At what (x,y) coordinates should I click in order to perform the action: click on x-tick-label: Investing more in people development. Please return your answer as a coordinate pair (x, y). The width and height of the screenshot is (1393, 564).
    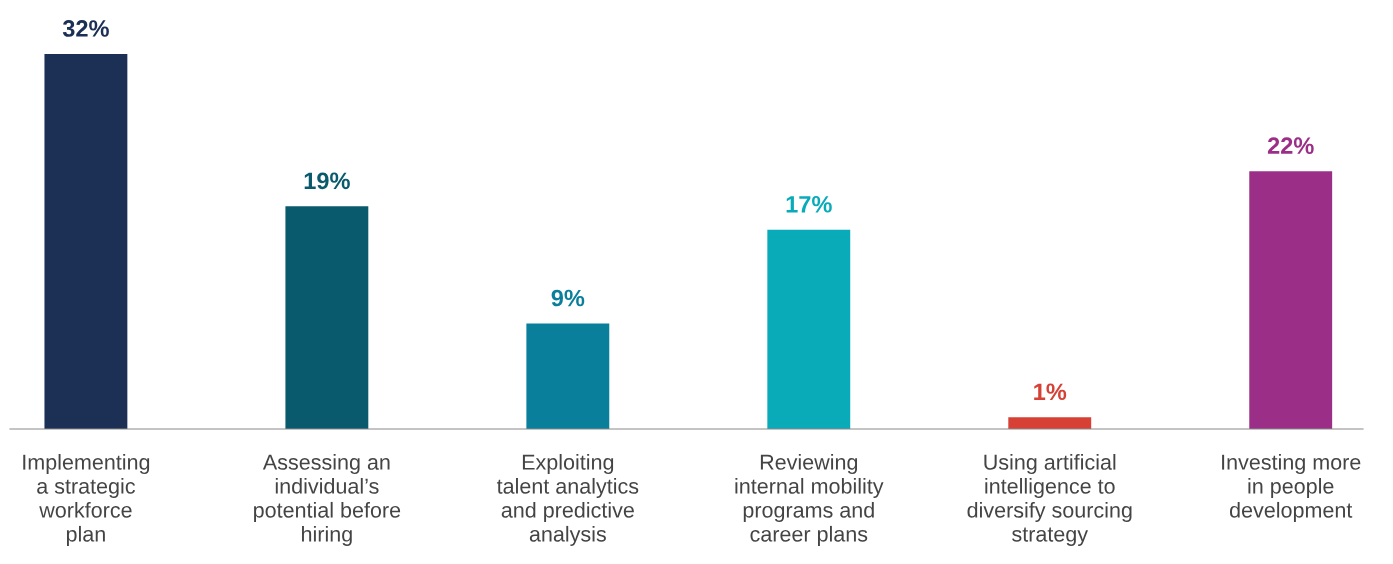
    Looking at the image, I should click on (1291, 488).